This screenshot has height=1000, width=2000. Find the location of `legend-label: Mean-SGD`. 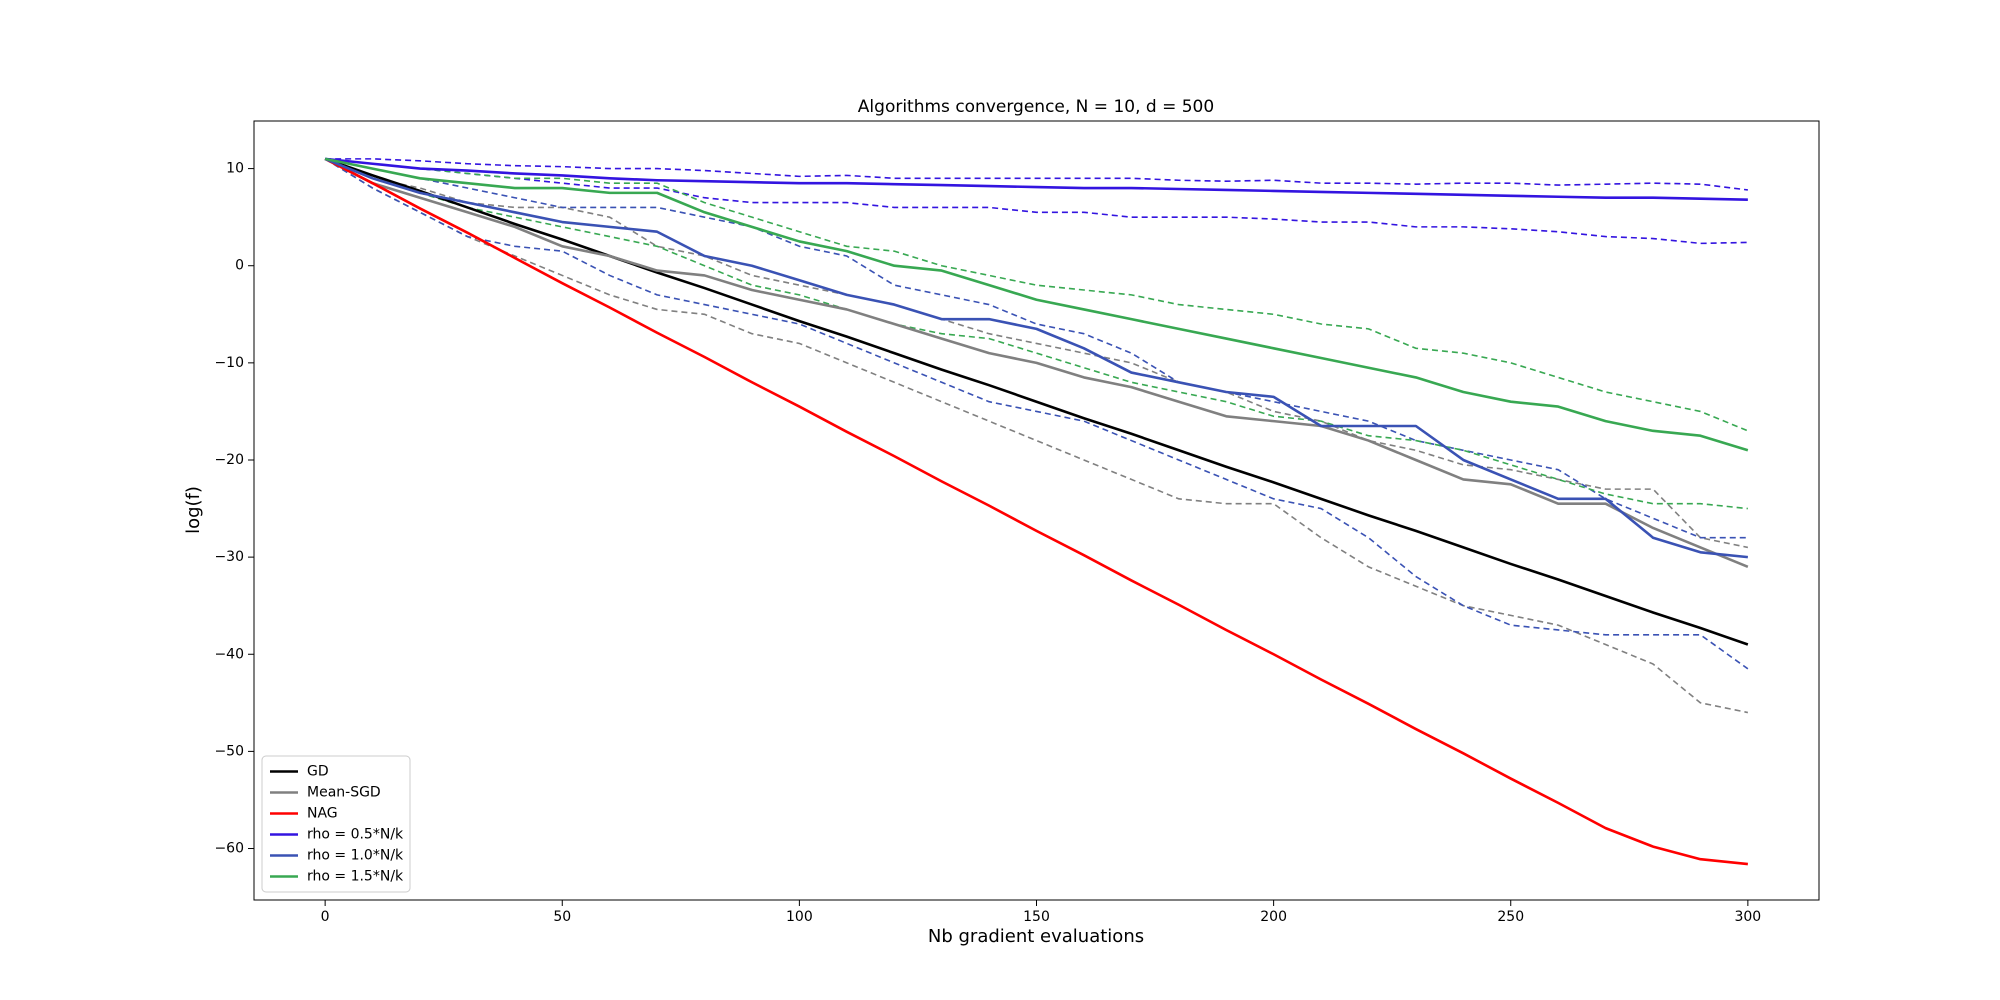

legend-label: Mean-SGD is located at coordinates (344, 793).